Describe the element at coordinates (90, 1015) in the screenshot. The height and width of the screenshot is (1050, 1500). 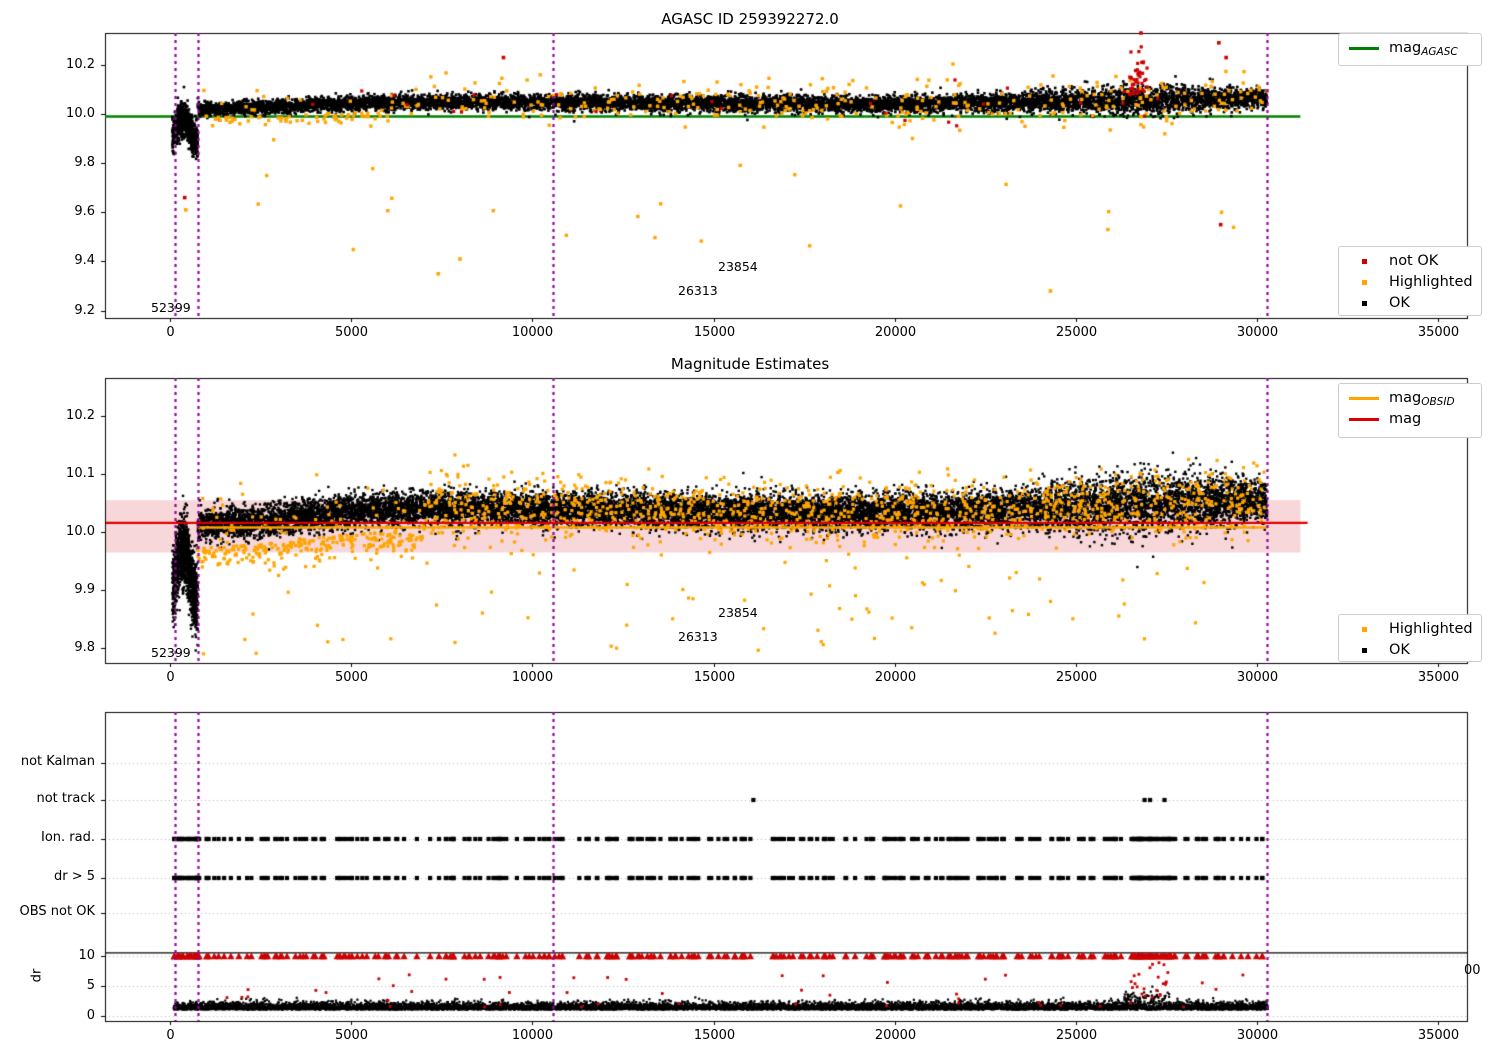
I see `dr-tick-0: 0` at that location.